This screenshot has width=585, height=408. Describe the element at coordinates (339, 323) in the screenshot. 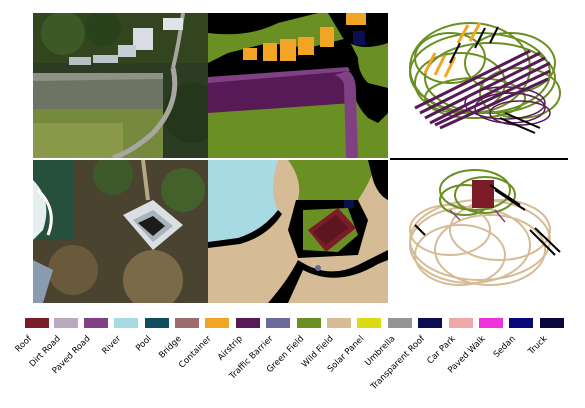

I see `legend-swatch-wild-field` at that location.